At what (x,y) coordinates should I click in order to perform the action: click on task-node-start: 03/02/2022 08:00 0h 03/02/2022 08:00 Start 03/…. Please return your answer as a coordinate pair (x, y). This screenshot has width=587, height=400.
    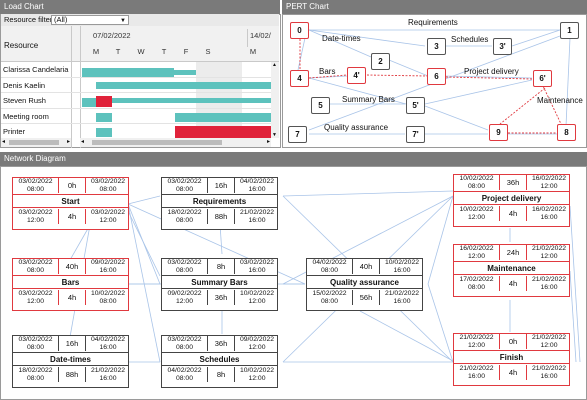
    Looking at the image, I should click on (70, 203).